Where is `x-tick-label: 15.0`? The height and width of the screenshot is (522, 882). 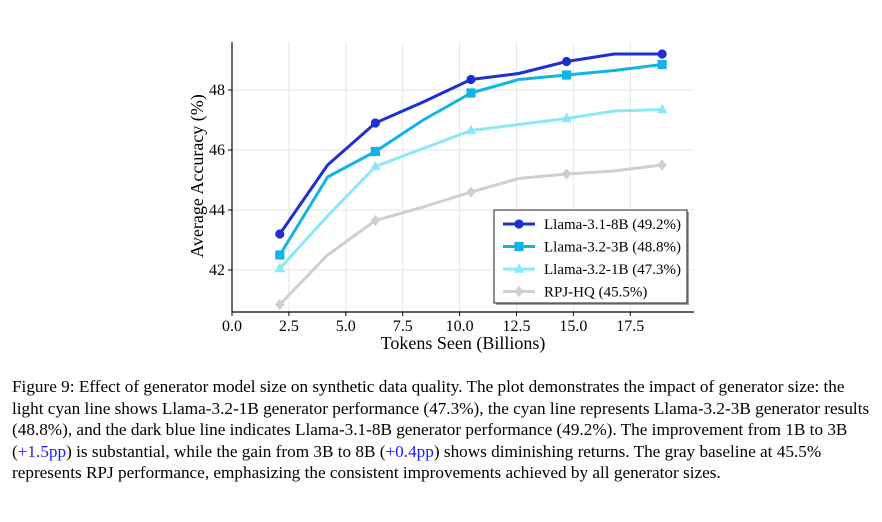 x-tick-label: 15.0 is located at coordinates (573, 326).